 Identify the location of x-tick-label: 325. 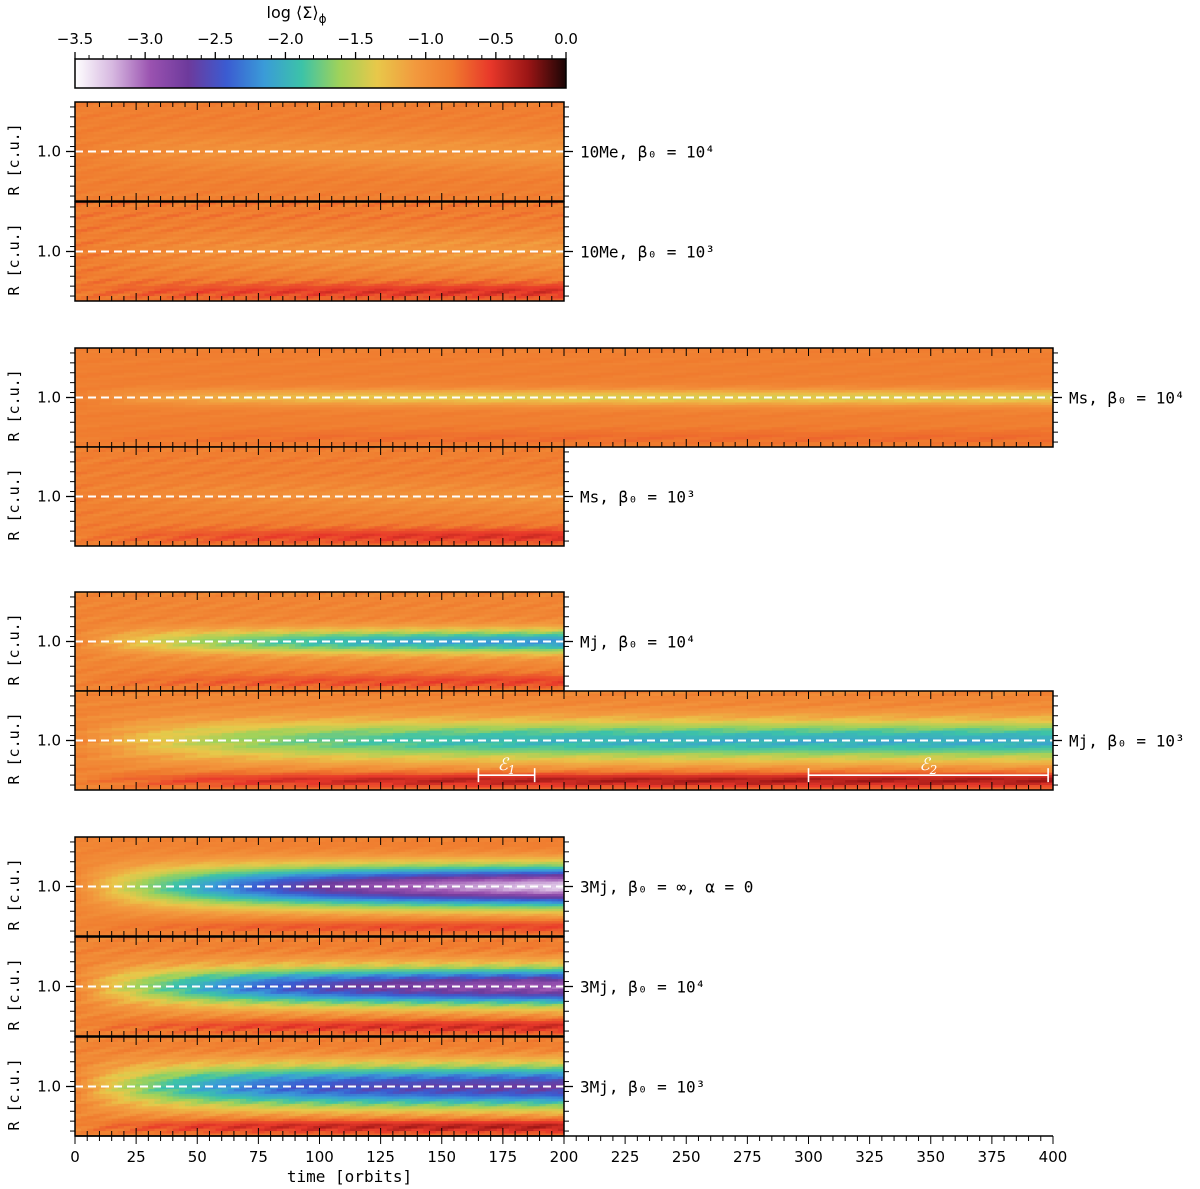
(869, 1157).